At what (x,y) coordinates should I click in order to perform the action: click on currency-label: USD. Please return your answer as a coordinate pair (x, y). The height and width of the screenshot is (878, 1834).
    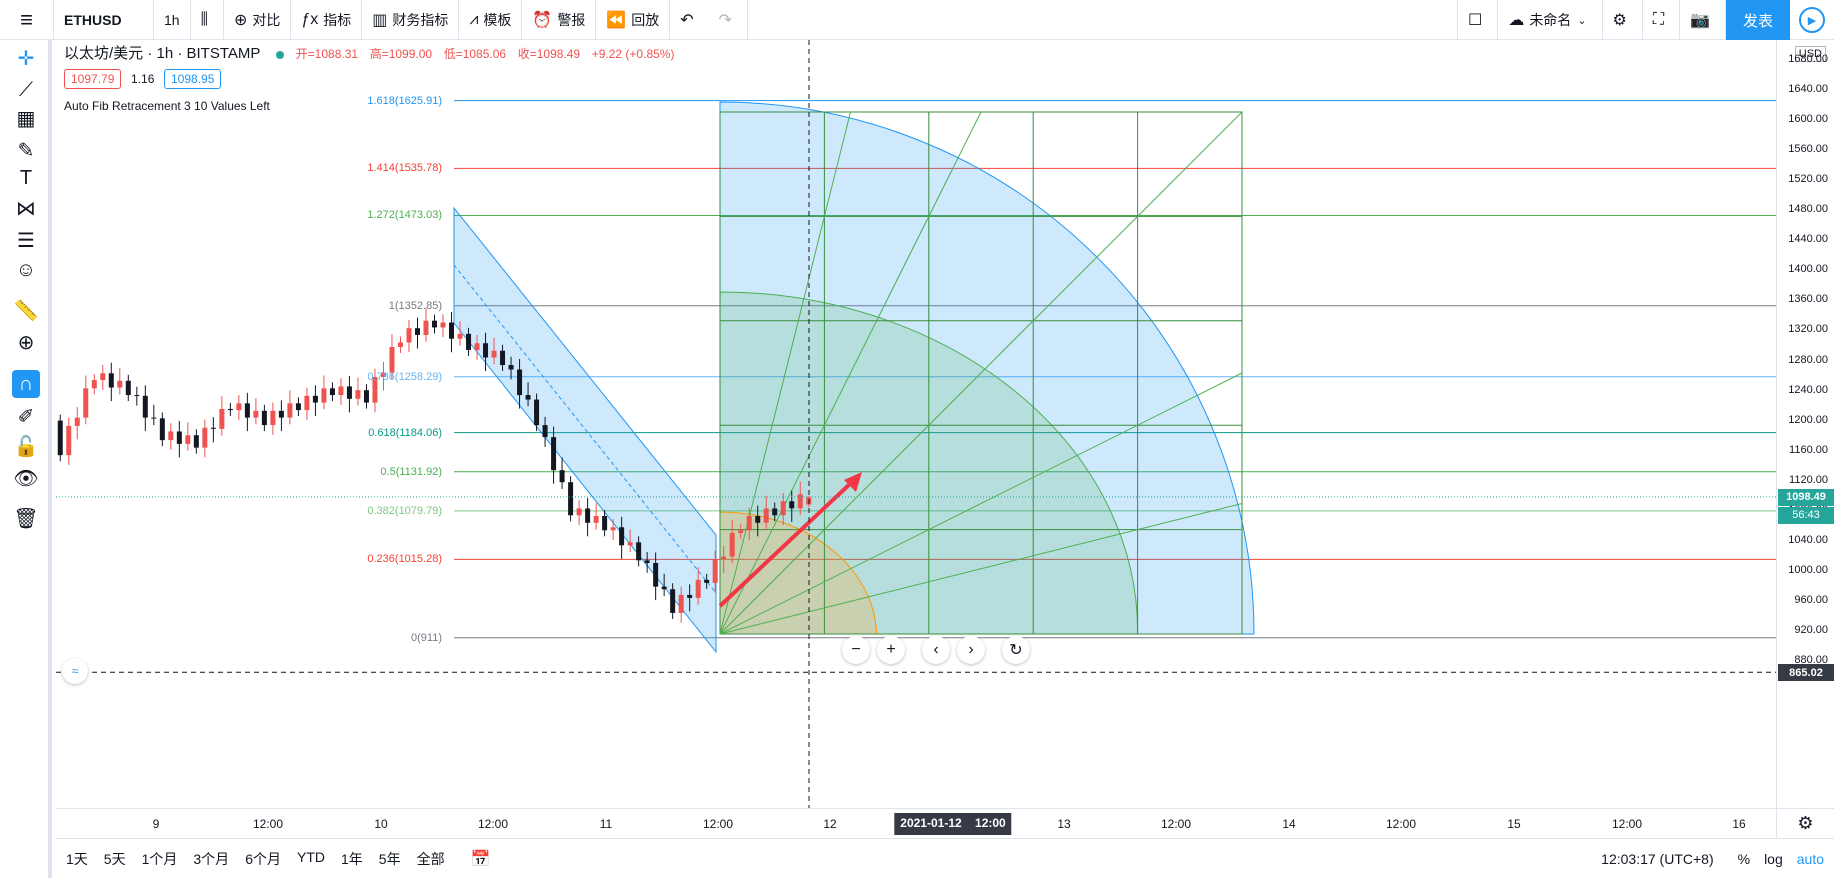
    Looking at the image, I should click on (1810, 54).